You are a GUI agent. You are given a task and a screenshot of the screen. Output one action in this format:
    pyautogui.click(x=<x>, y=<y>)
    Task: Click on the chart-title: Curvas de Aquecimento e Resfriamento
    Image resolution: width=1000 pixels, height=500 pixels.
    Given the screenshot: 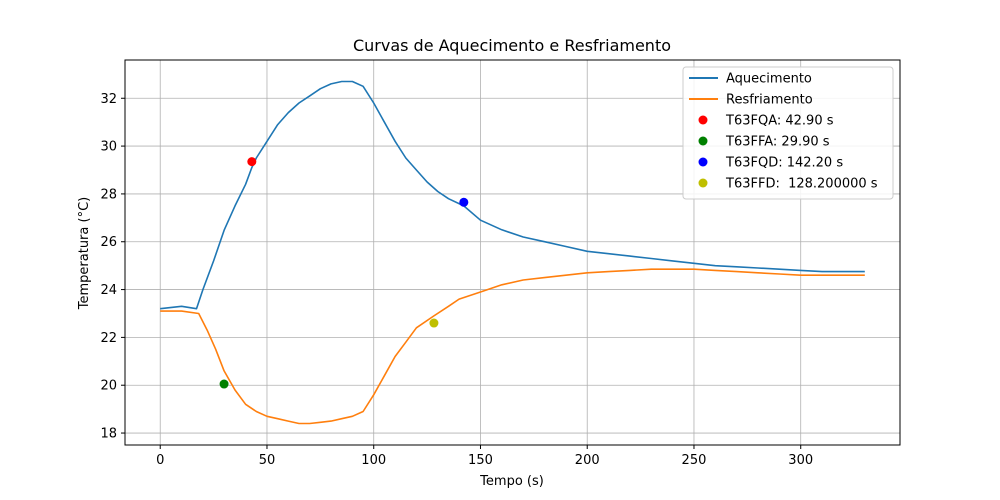 What is the action you would take?
    pyautogui.click(x=512, y=45)
    